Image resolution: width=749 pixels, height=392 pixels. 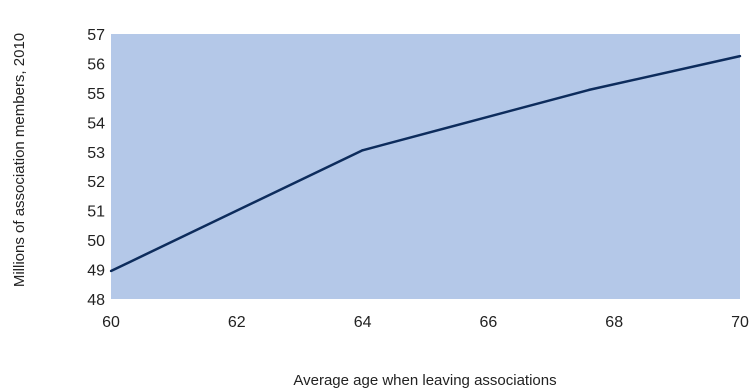 I want to click on y-tick-labels: 48 49 50 51 52 53 54 55 56 57, so click(x=96, y=168).